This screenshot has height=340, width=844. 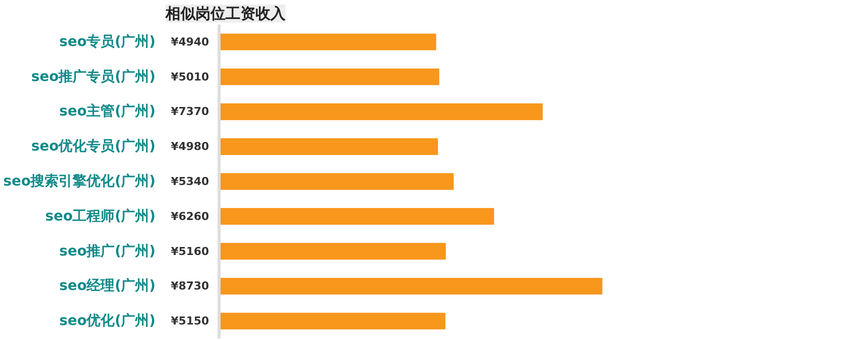 I want to click on data-label: ¥4980, so click(x=190, y=147).